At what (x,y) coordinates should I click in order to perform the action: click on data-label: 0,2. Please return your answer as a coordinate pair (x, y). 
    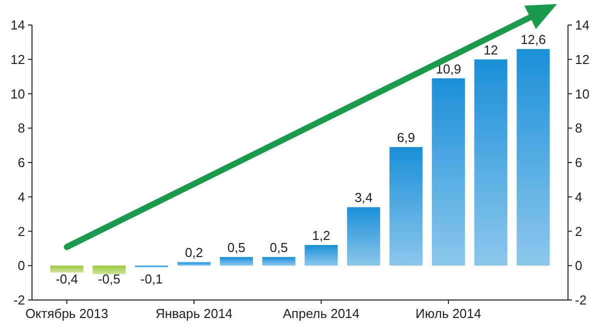
    Looking at the image, I should click on (194, 252).